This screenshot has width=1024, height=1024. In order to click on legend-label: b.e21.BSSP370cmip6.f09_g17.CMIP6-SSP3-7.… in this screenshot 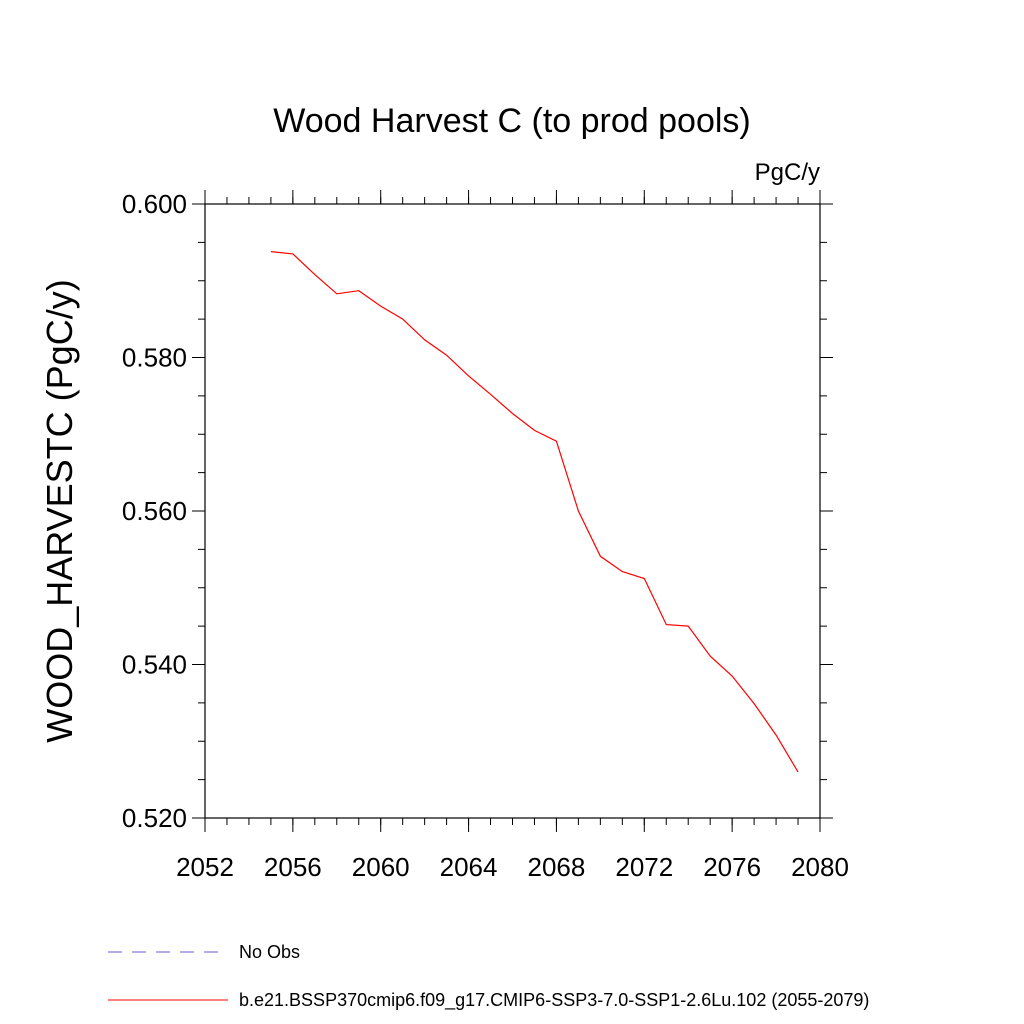, I will do `click(554, 1000)`.